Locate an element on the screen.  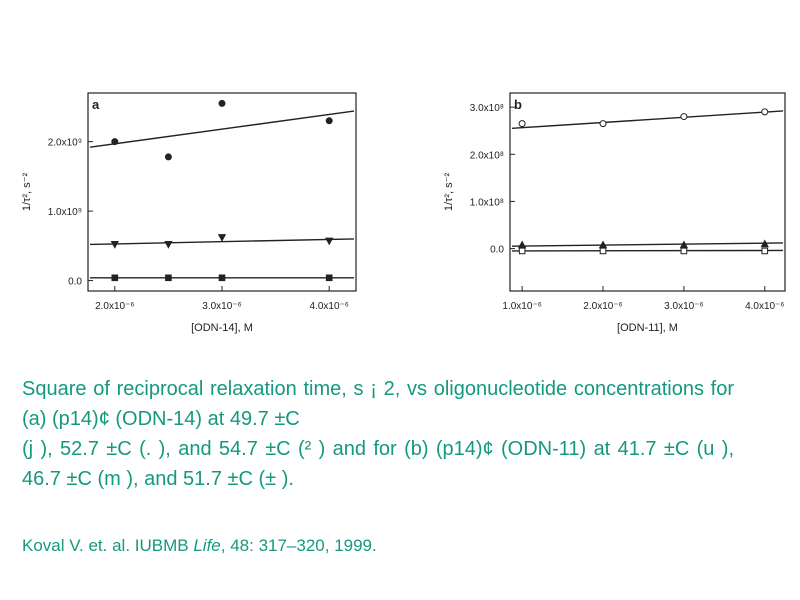
y-tick-label: 1.0x10⁹ is located at coordinates (65, 212).